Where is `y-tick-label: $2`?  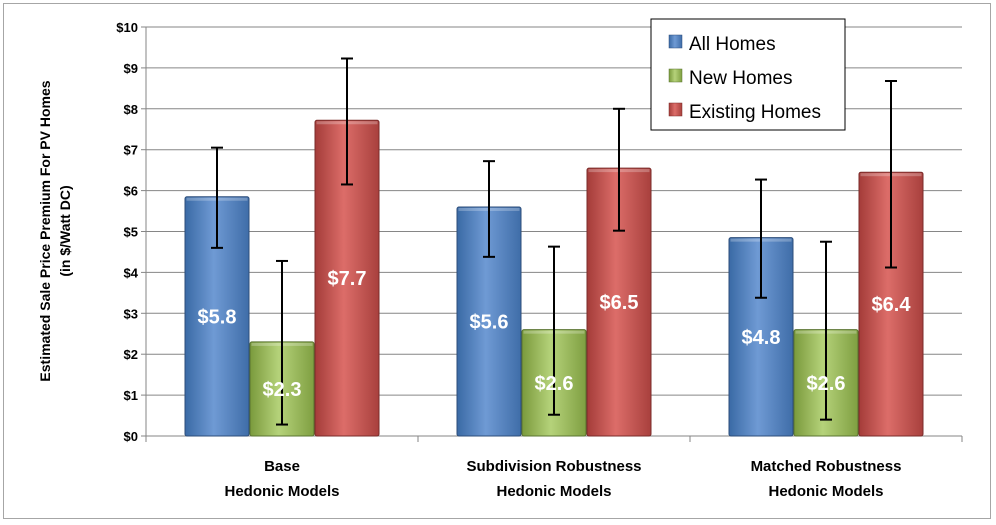 y-tick-label: $2 is located at coordinates (131, 354).